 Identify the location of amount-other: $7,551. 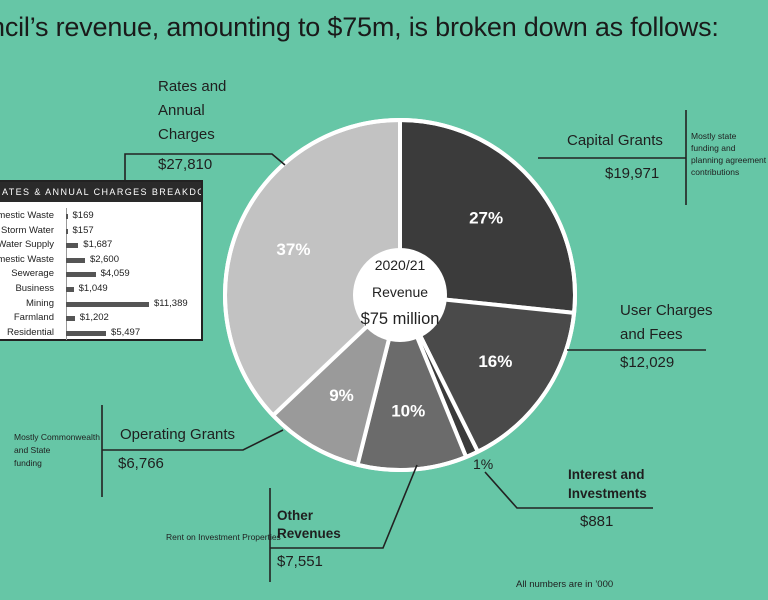
(300, 561).